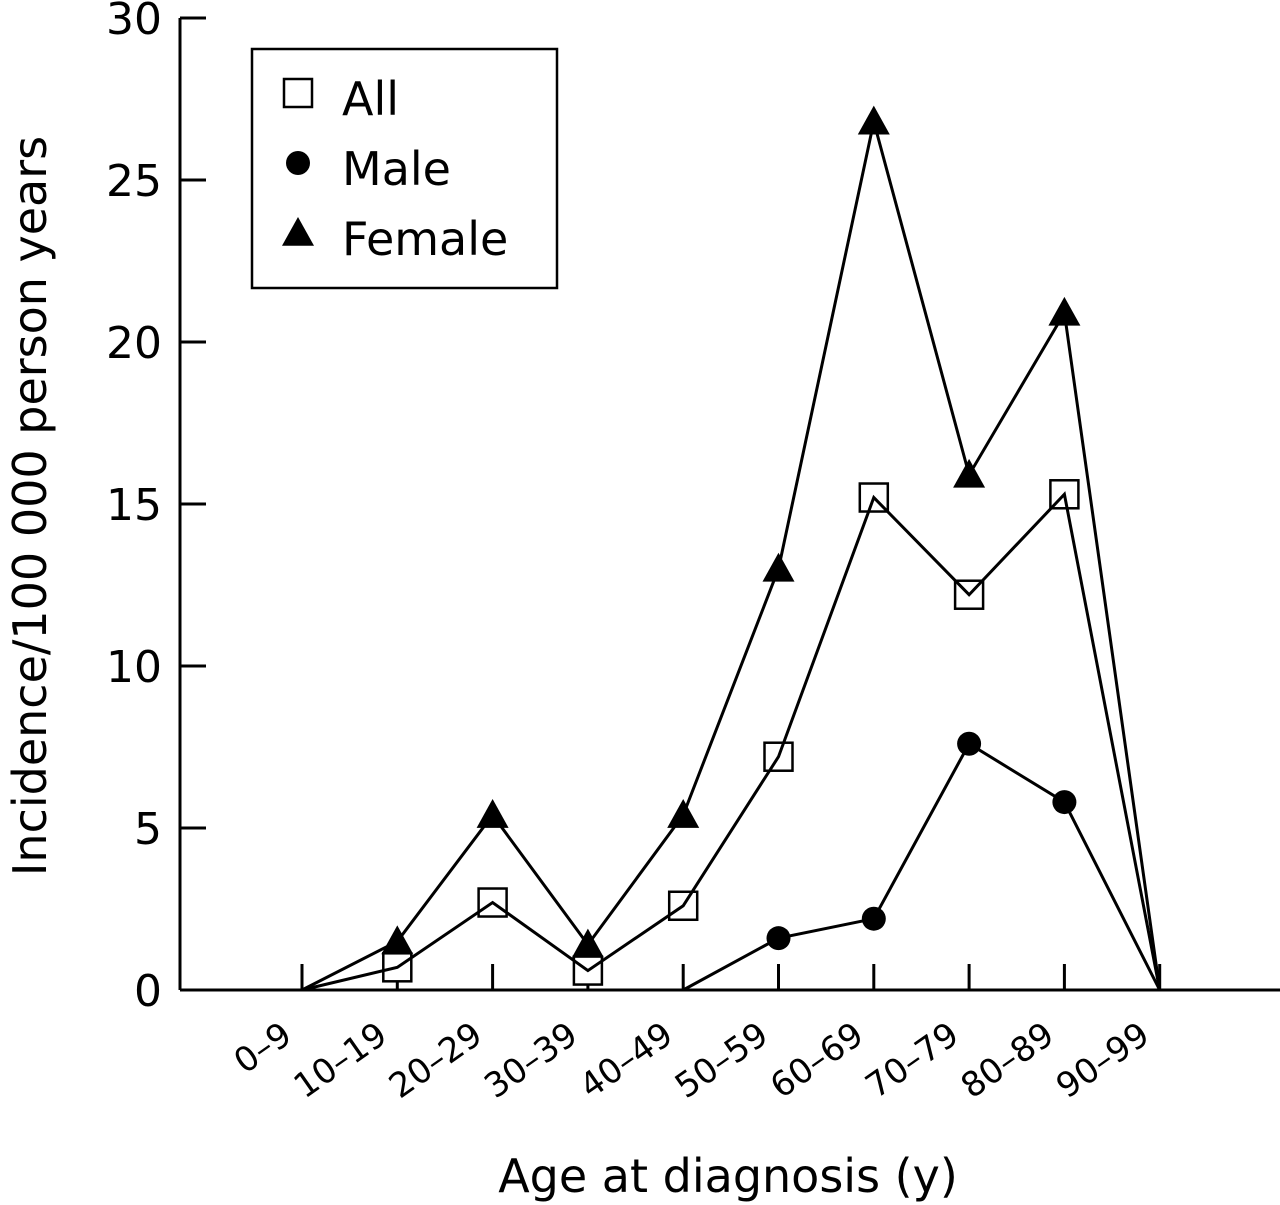  I want to click on data-point-female, so click(873, 120).